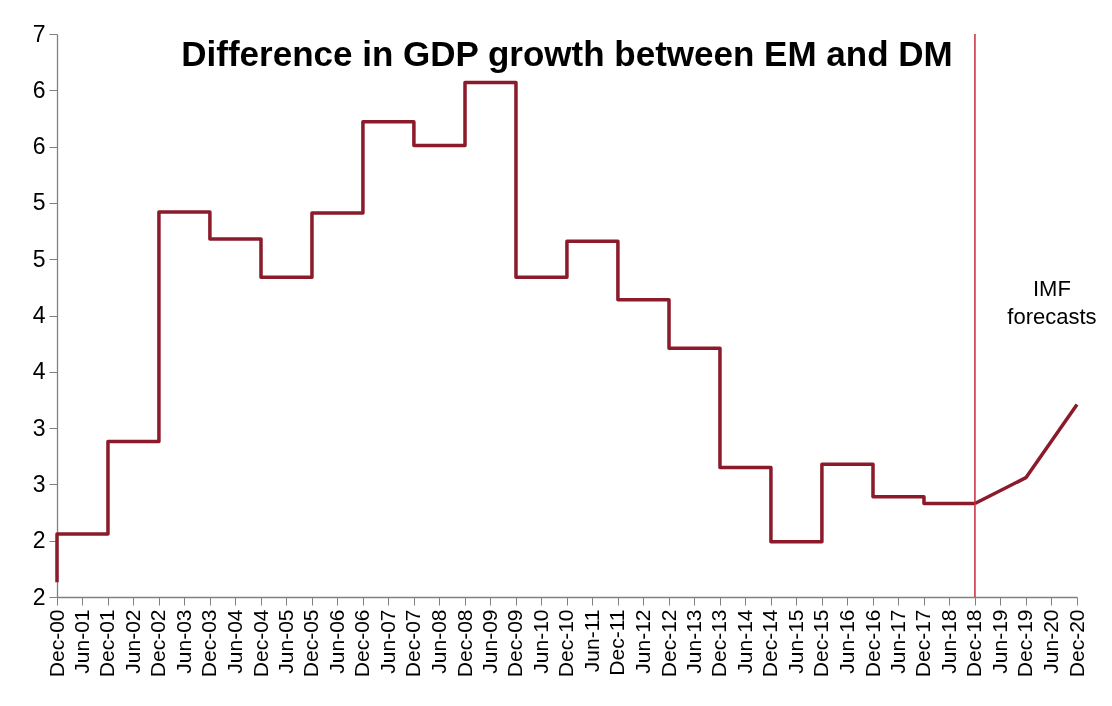 The height and width of the screenshot is (706, 1112). Describe the element at coordinates (107, 643) in the screenshot. I see `x-tick-label: Dec-01` at that location.